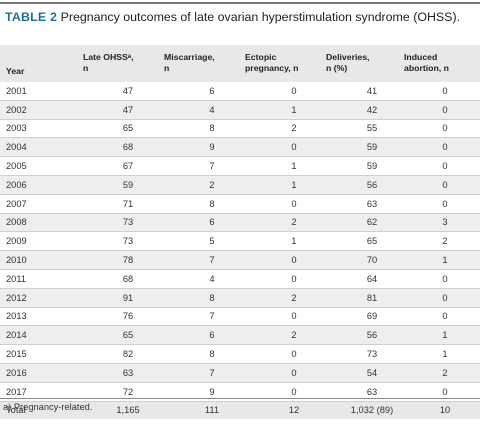  I want to click on cell-late-ohss: 63, so click(128, 373).